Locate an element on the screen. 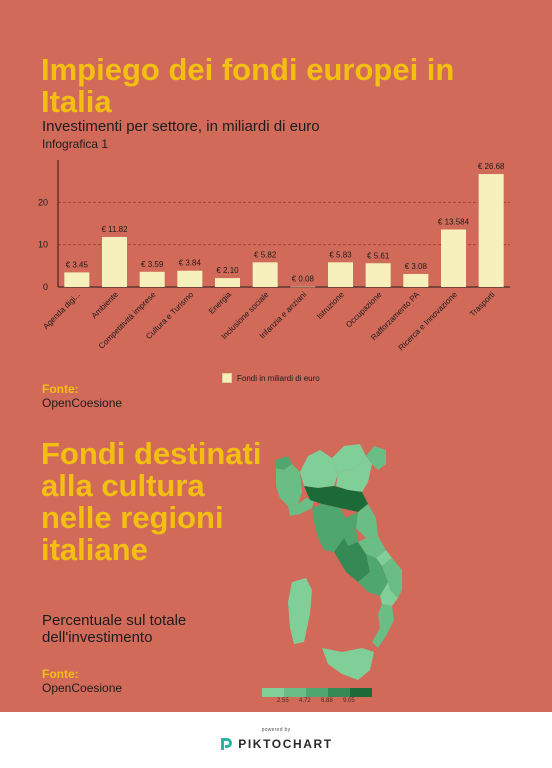  section1-source-value: OpenCoesione is located at coordinates (82, 403).